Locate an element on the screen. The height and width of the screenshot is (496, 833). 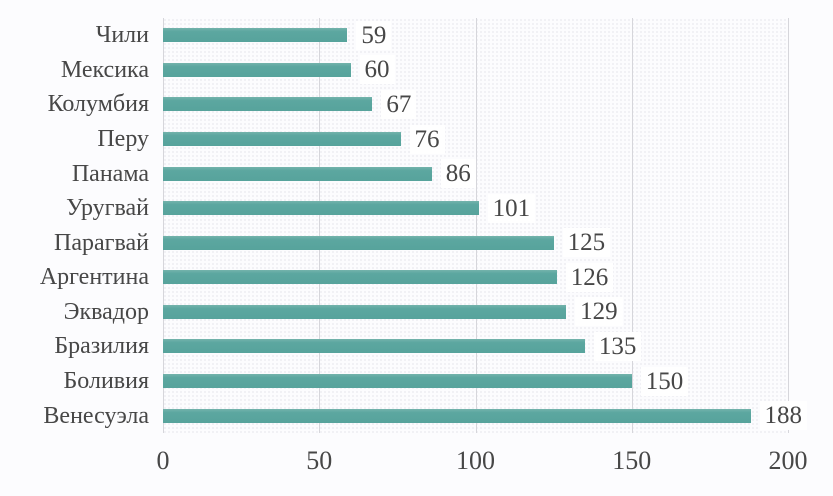
bar-row: Уругвай 101 is located at coordinates (416, 208).